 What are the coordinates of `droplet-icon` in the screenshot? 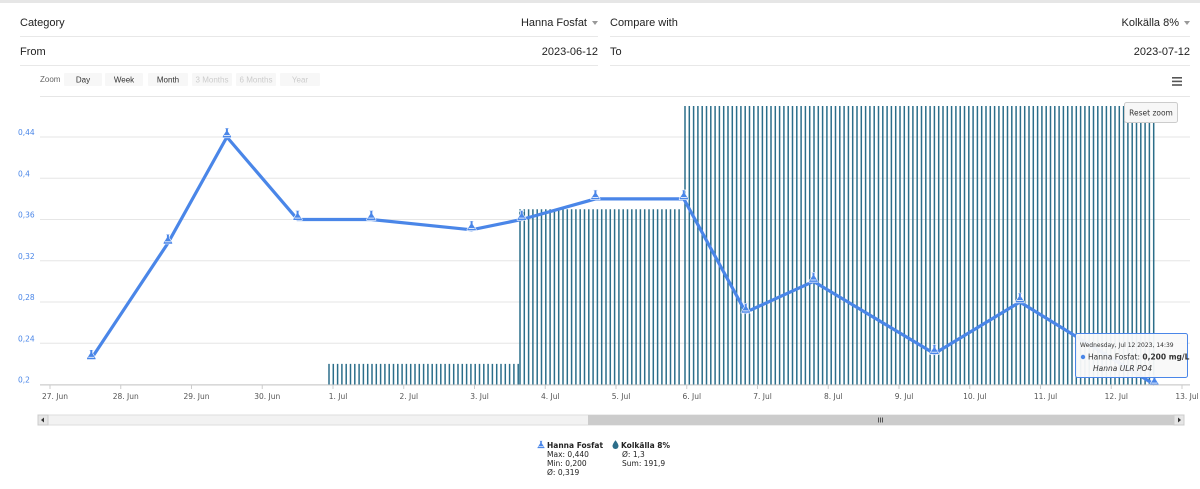 It's located at (615, 444).